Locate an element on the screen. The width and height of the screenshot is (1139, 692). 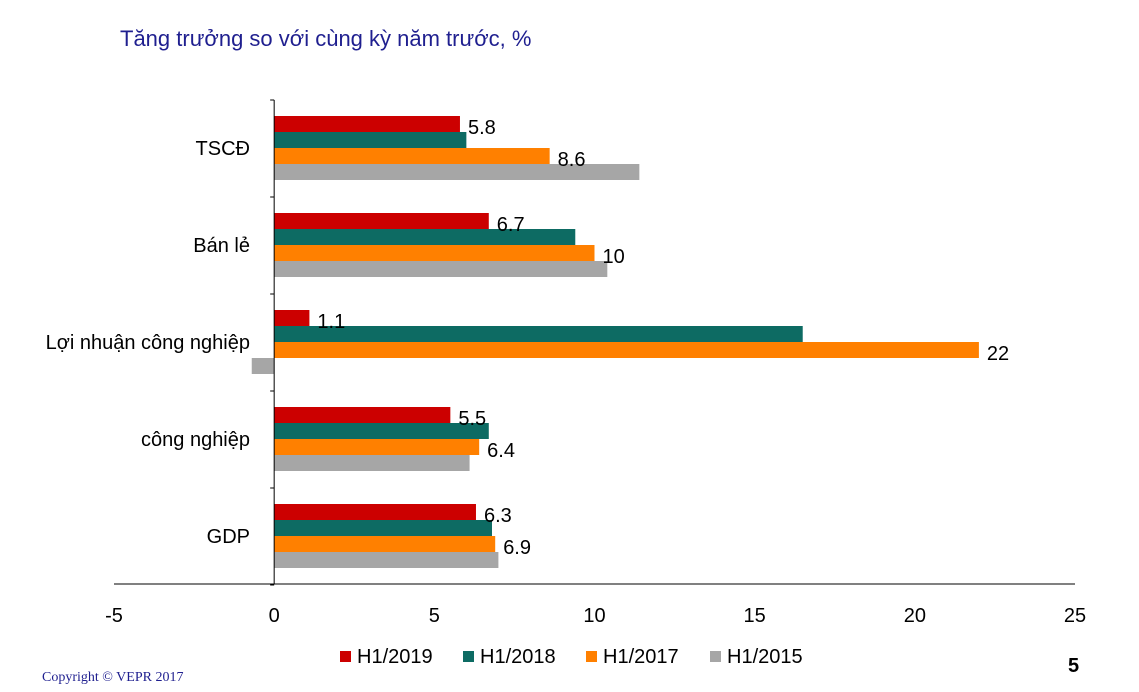
bar-H1/2019-Bán lẻ is located at coordinates (381, 221).